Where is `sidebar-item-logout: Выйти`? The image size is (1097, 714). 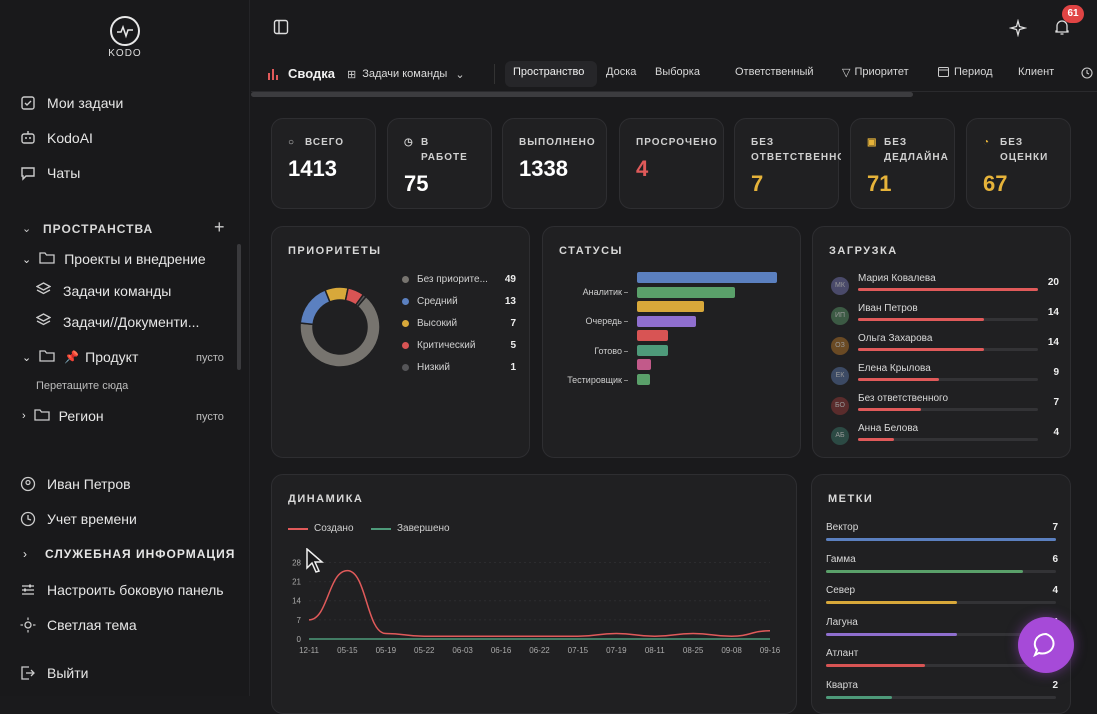 sidebar-item-logout: Выйти is located at coordinates (54, 673).